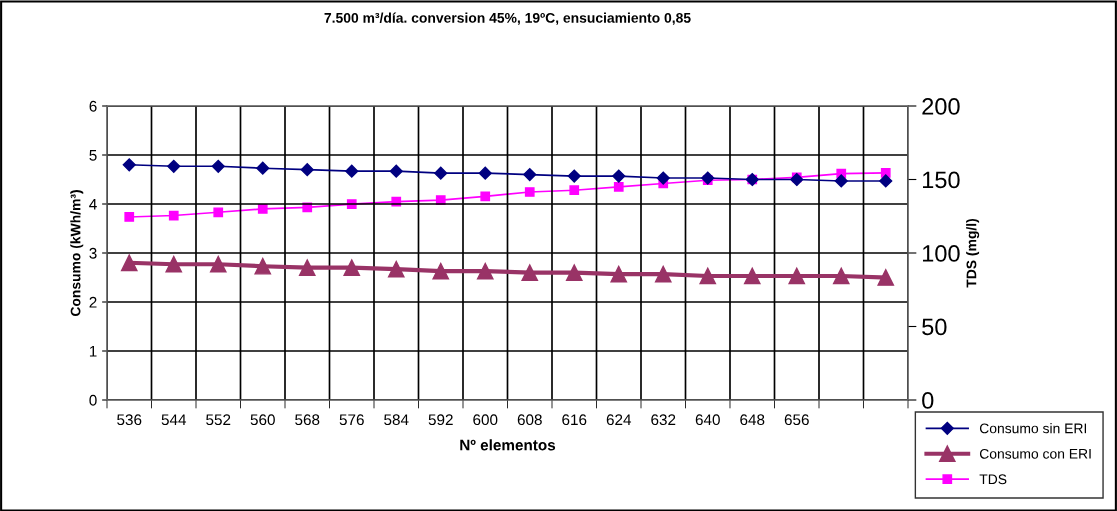 The height and width of the screenshot is (511, 1117). Describe the element at coordinates (93, 400) in the screenshot. I see `y-tick-label: 0` at that location.